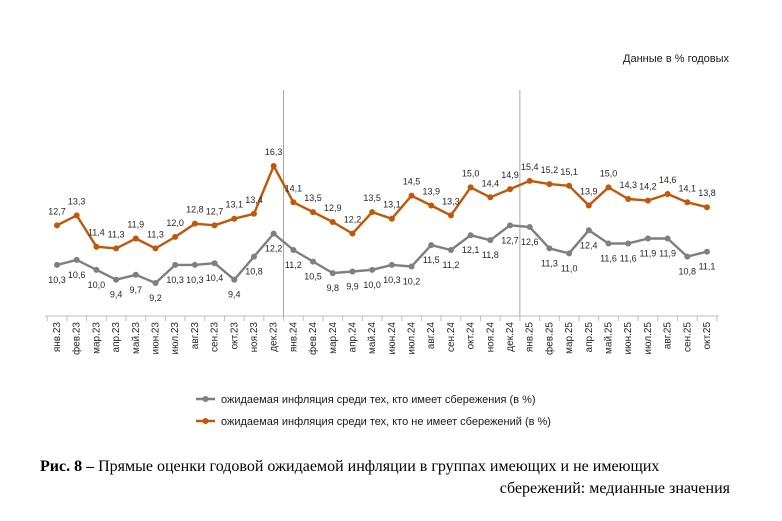 This screenshot has width=782, height=521. I want to click on series-1-data-label: 12,7, so click(510, 240).